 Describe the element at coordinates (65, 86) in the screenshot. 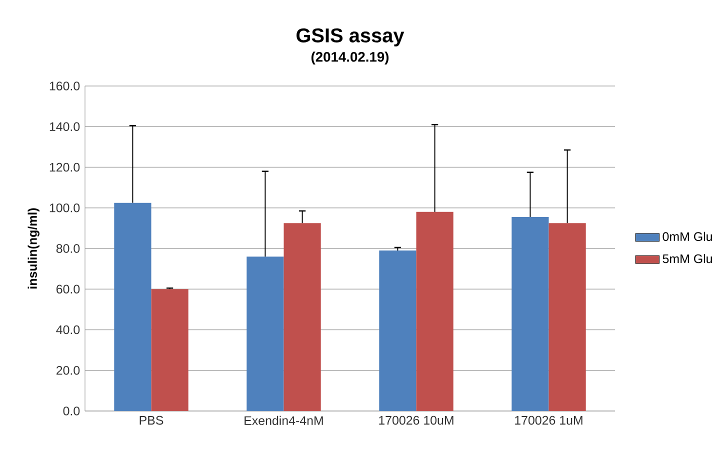

I see `y-tick-label: 160.0` at that location.